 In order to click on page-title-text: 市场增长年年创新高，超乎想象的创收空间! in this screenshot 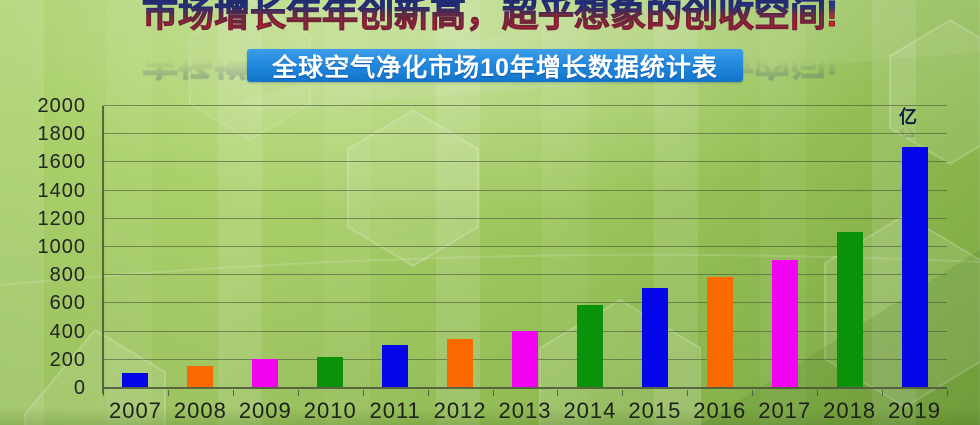, I will do `click(490, 17)`.